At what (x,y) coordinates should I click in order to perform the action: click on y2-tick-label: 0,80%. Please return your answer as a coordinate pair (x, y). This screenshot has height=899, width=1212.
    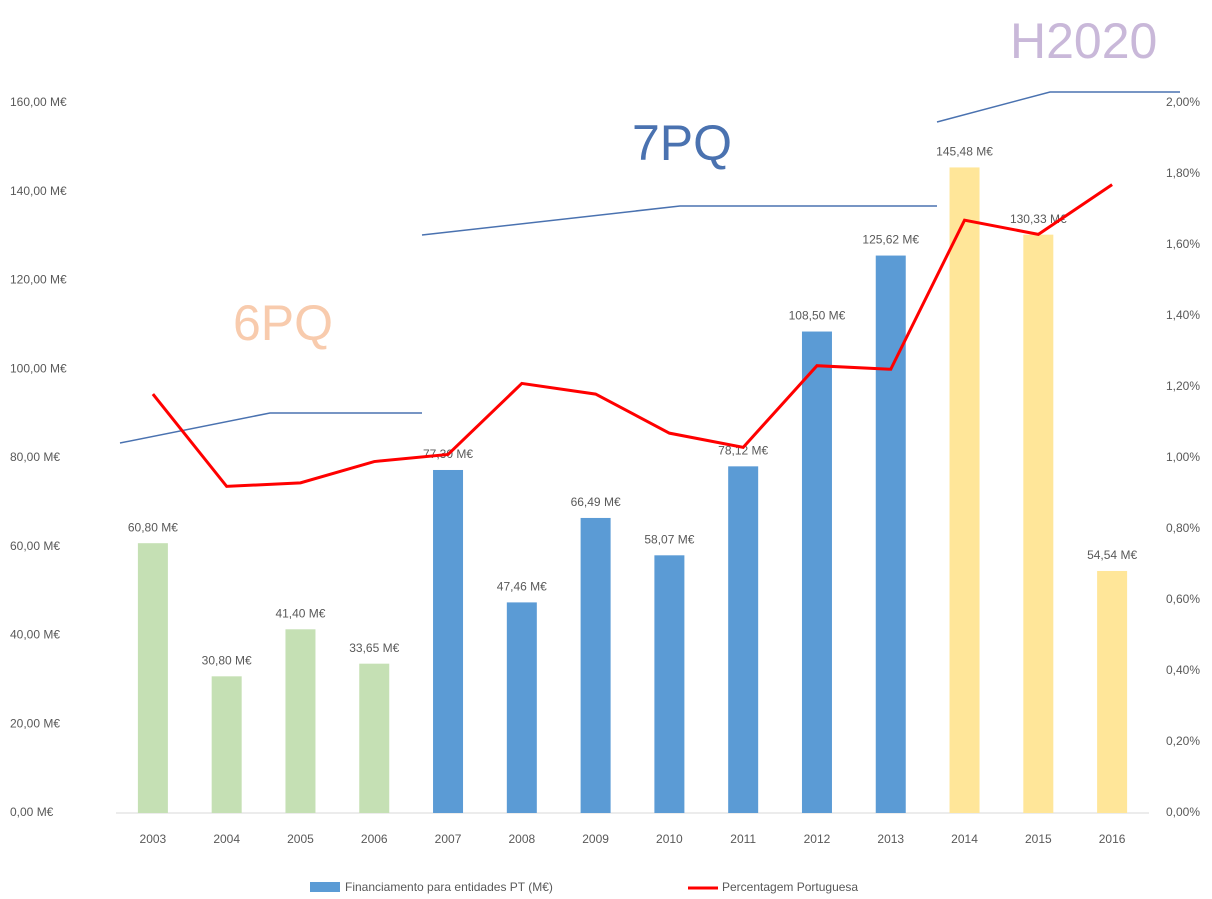
    Looking at the image, I should click on (1183, 528).